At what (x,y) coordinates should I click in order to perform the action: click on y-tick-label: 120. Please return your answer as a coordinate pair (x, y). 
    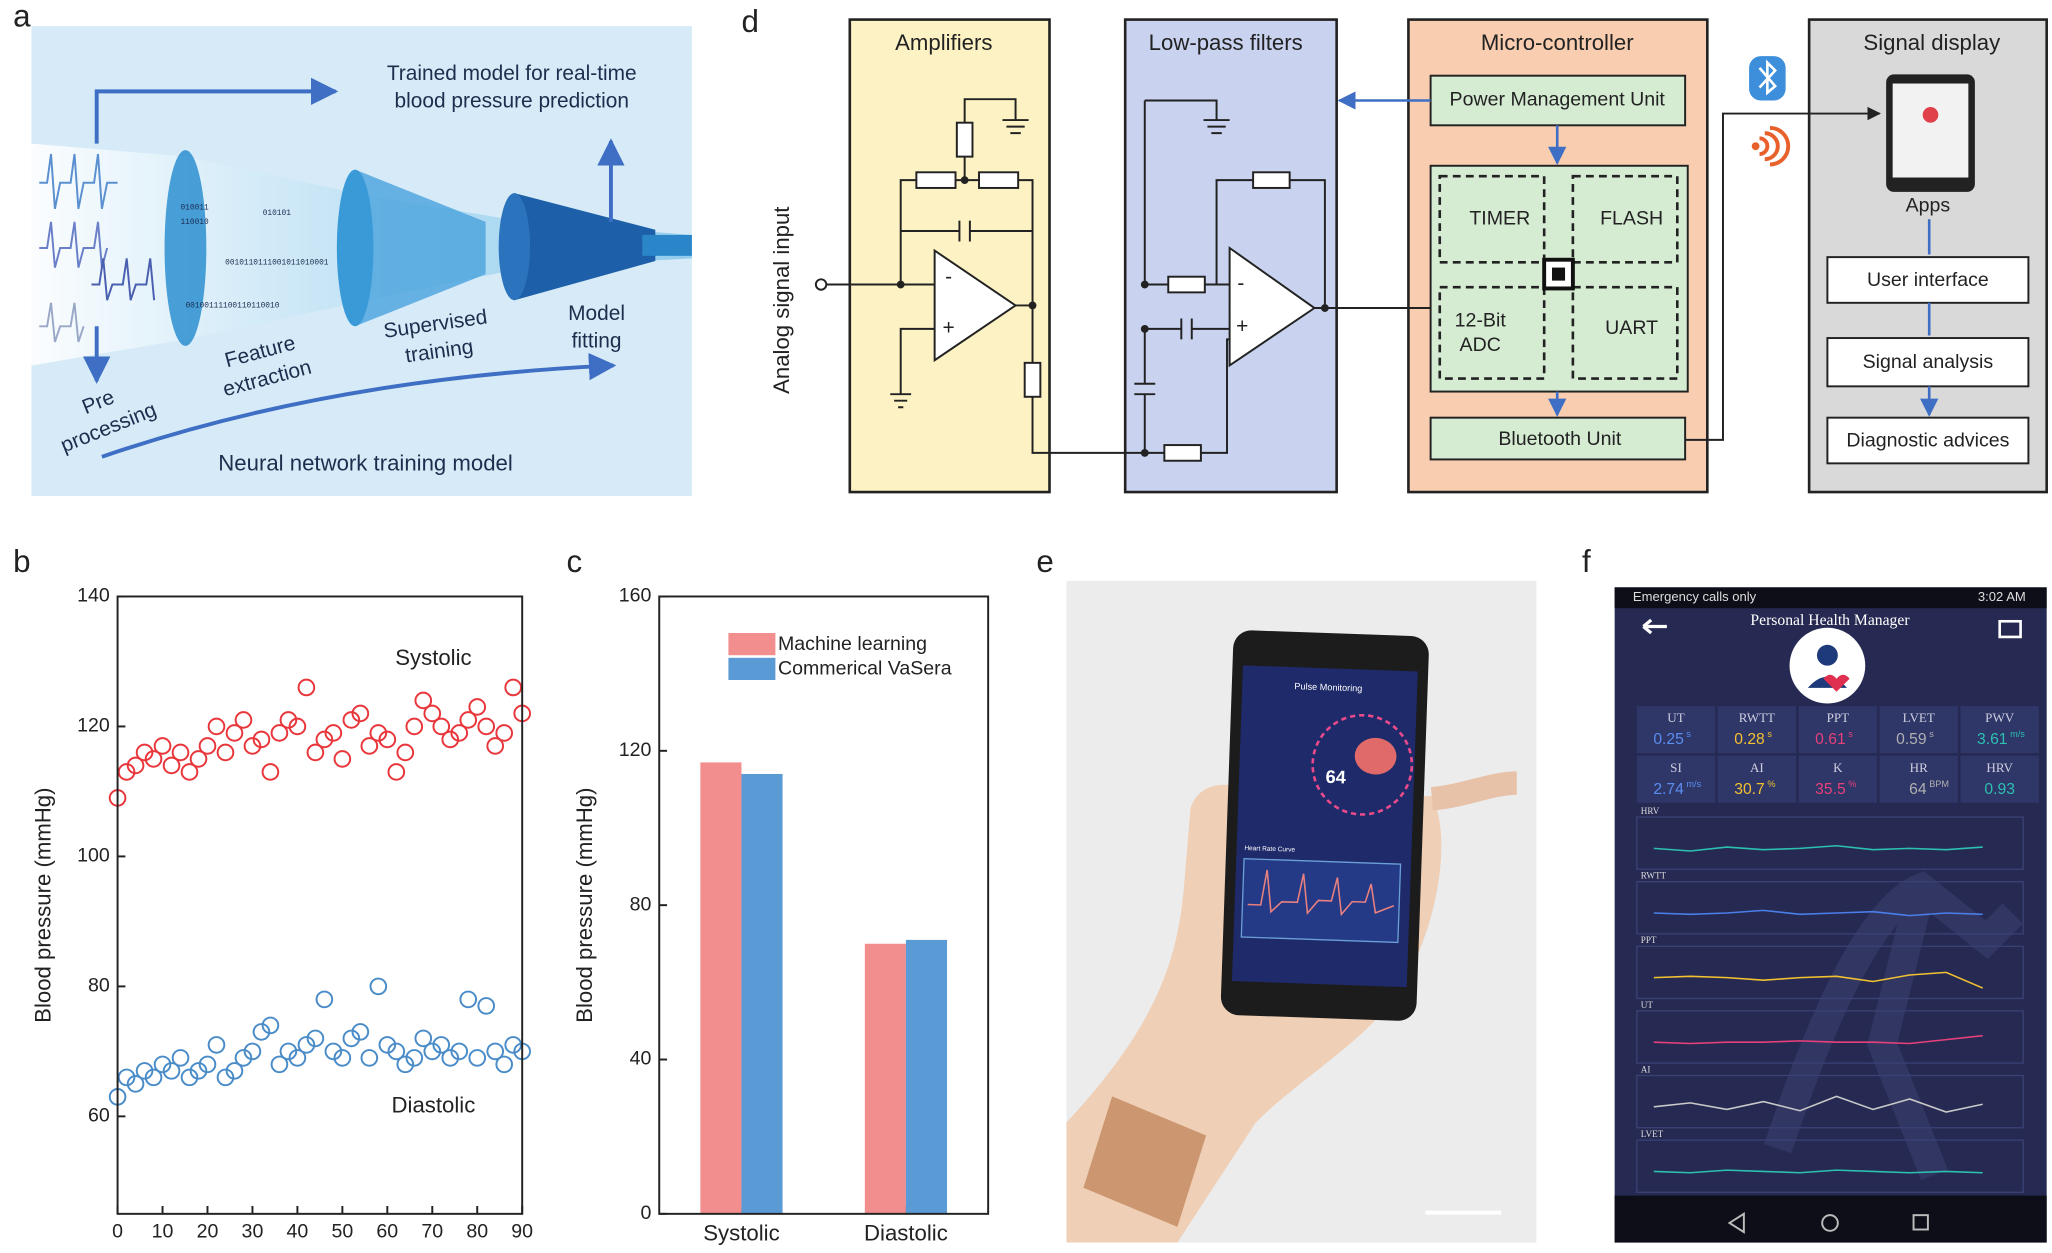
    Looking at the image, I should click on (93, 726).